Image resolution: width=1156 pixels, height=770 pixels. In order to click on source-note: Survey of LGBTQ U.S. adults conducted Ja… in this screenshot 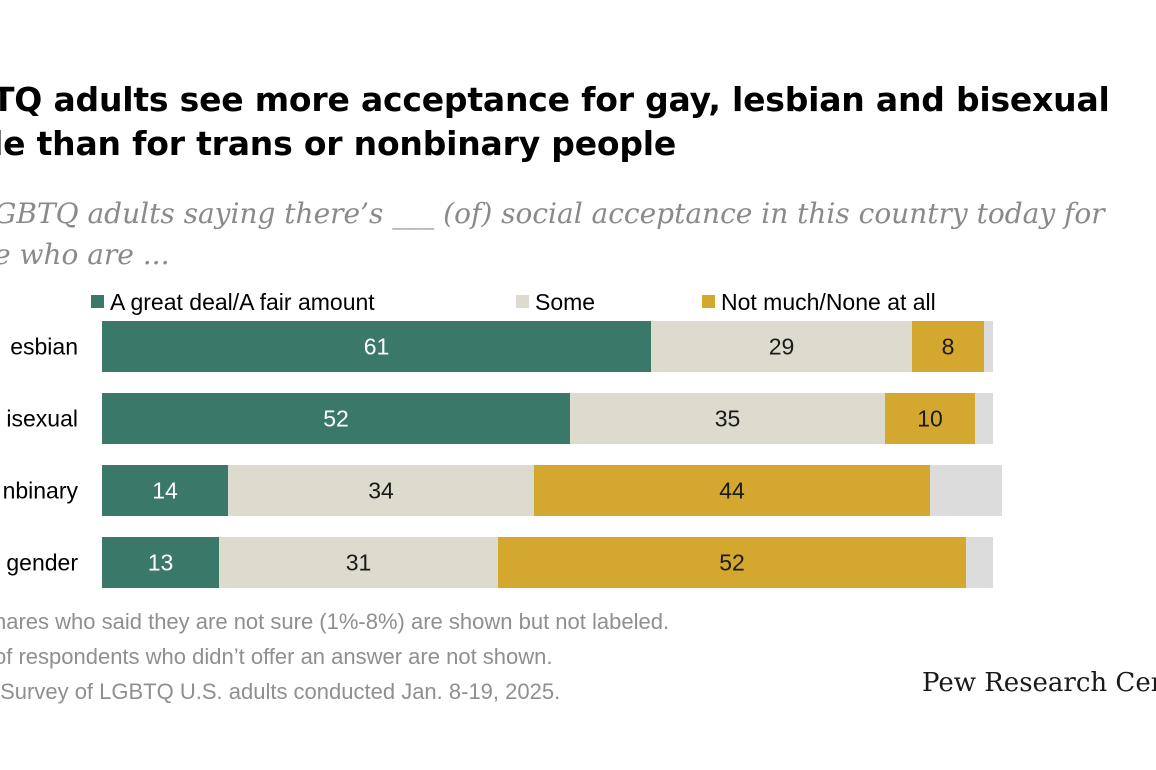, I will do `click(280, 691)`.